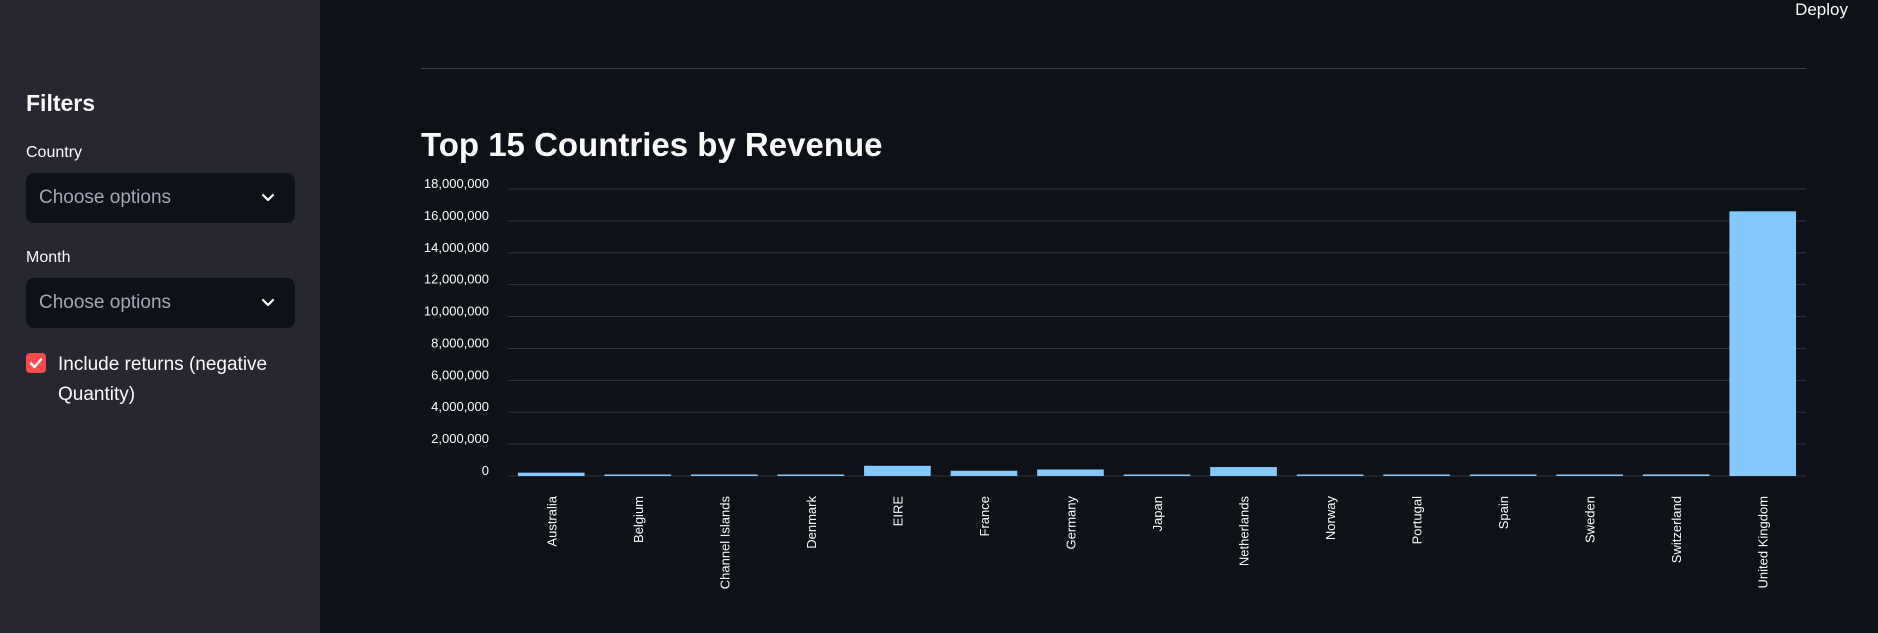 Image resolution: width=1878 pixels, height=633 pixels. What do you see at coordinates (724, 475) in the screenshot?
I see `bar-channel-islands` at bounding box center [724, 475].